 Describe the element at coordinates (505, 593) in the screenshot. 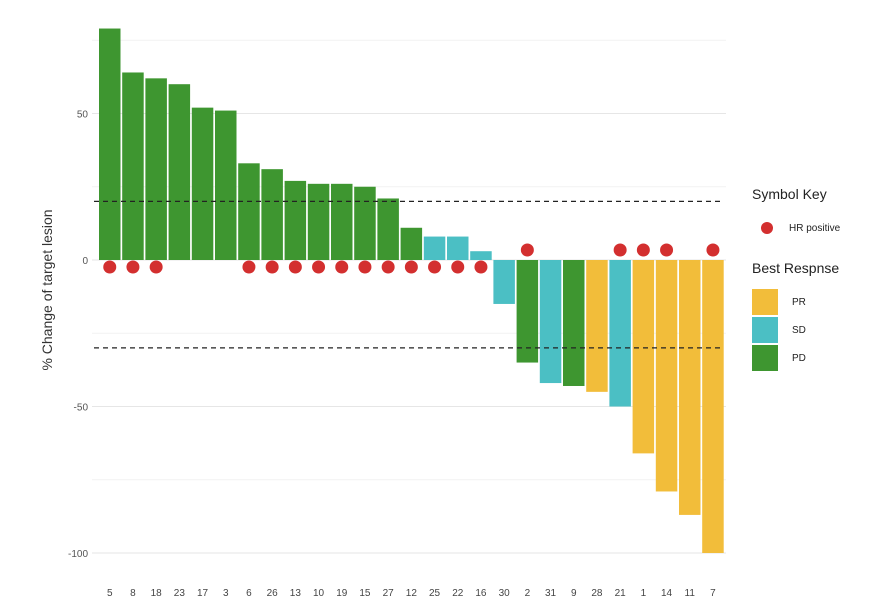

I see `x-tick-label: 30` at that location.